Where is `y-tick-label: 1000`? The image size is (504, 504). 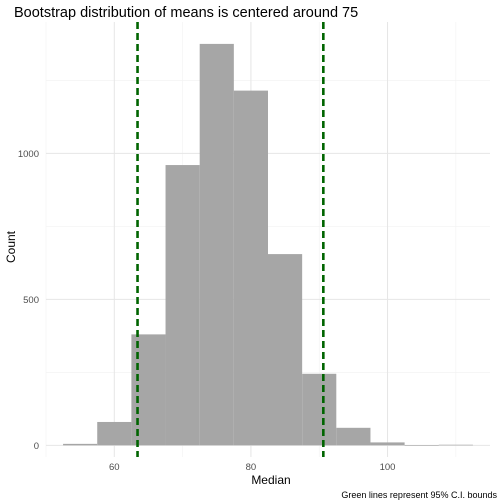
y-tick-label: 1000 is located at coordinates (28, 154).